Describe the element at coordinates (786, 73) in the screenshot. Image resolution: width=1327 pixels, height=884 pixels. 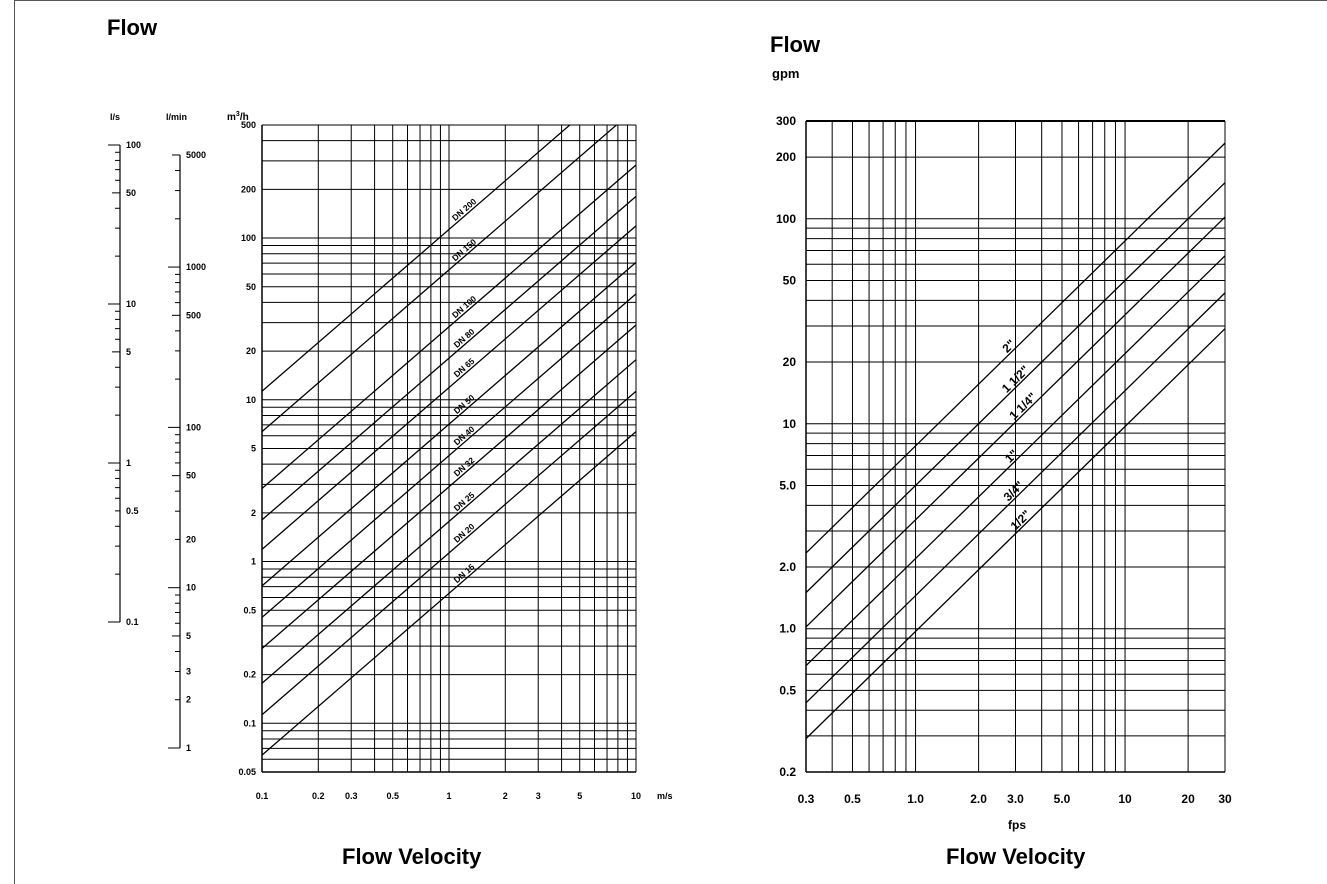
I see `right-chart-ylabel: gpm` at that location.